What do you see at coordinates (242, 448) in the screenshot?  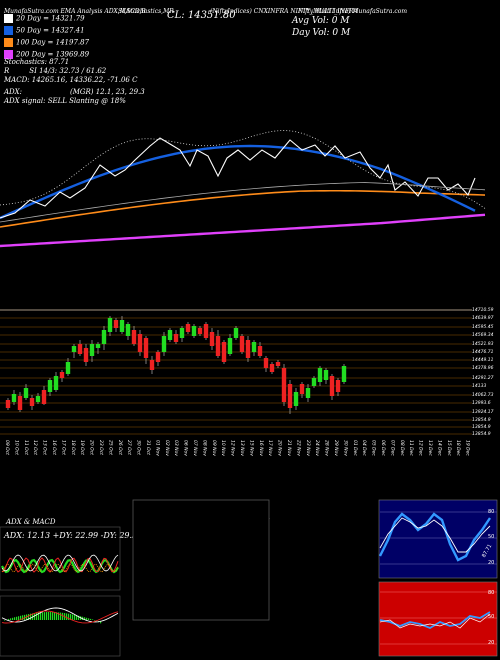 I see `date-label: 13 Nov` at bounding box center [242, 448].